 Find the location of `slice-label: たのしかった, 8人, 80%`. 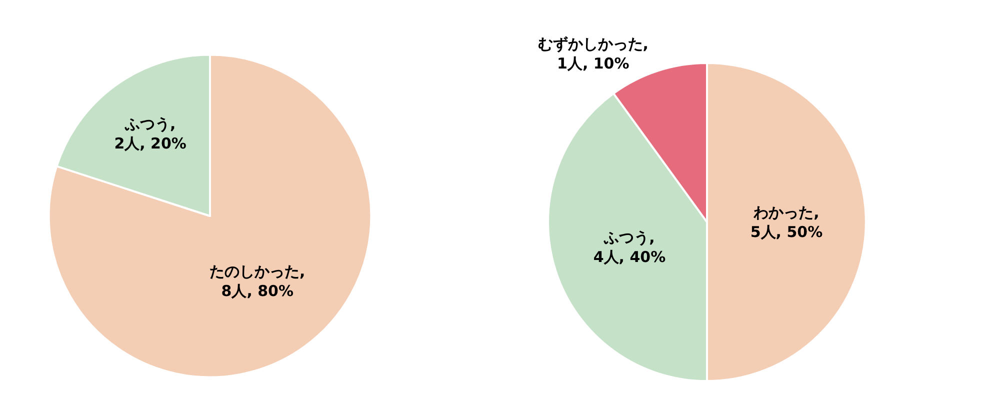

slice-label: たのしかった, 8人, 80% is located at coordinates (258, 281).